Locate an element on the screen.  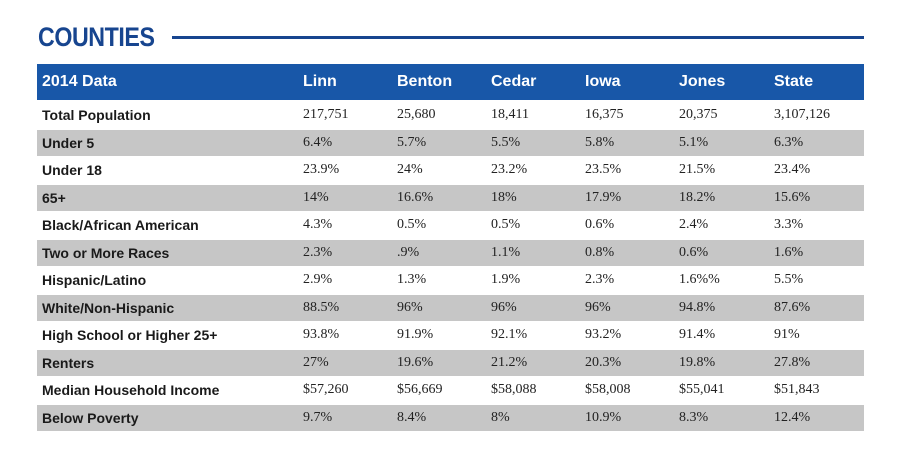
table-cell: 19.8% is located at coordinates (721, 363).